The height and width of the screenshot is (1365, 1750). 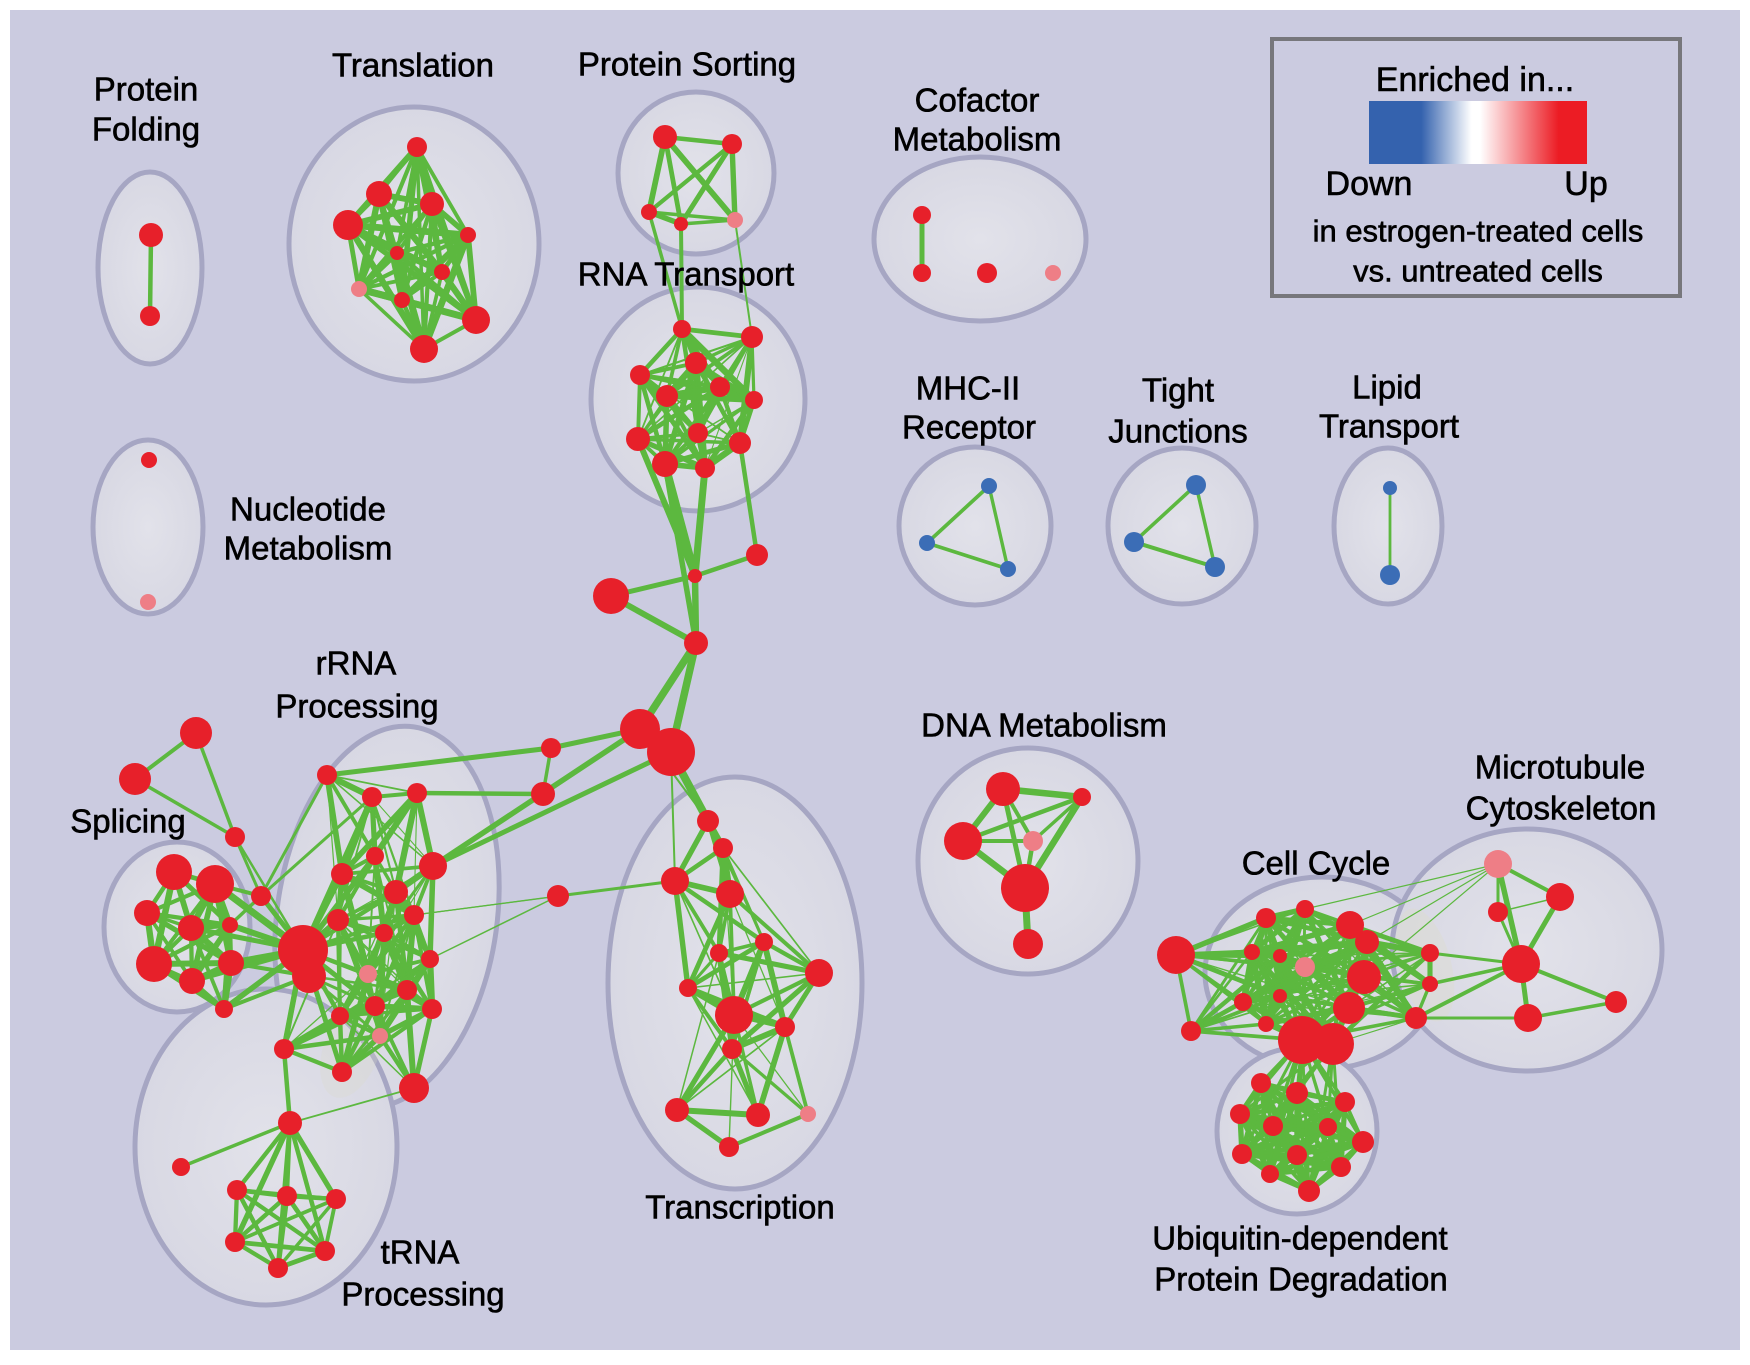 I want to click on svg-text: Transport, so click(x=1389, y=426).